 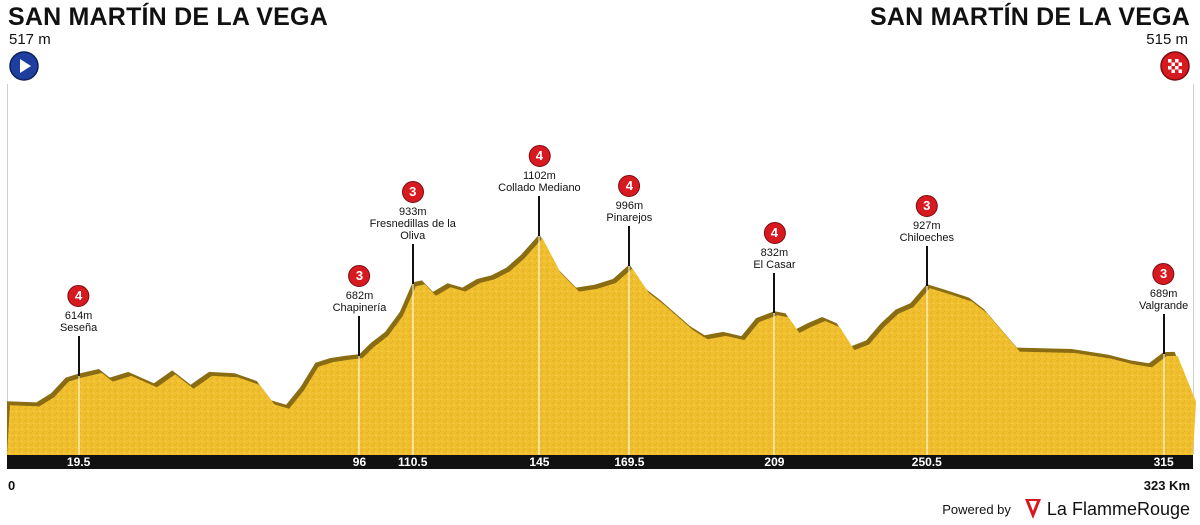 What do you see at coordinates (12, 485) in the screenshot?
I see `axis-start-label: 0` at bounding box center [12, 485].